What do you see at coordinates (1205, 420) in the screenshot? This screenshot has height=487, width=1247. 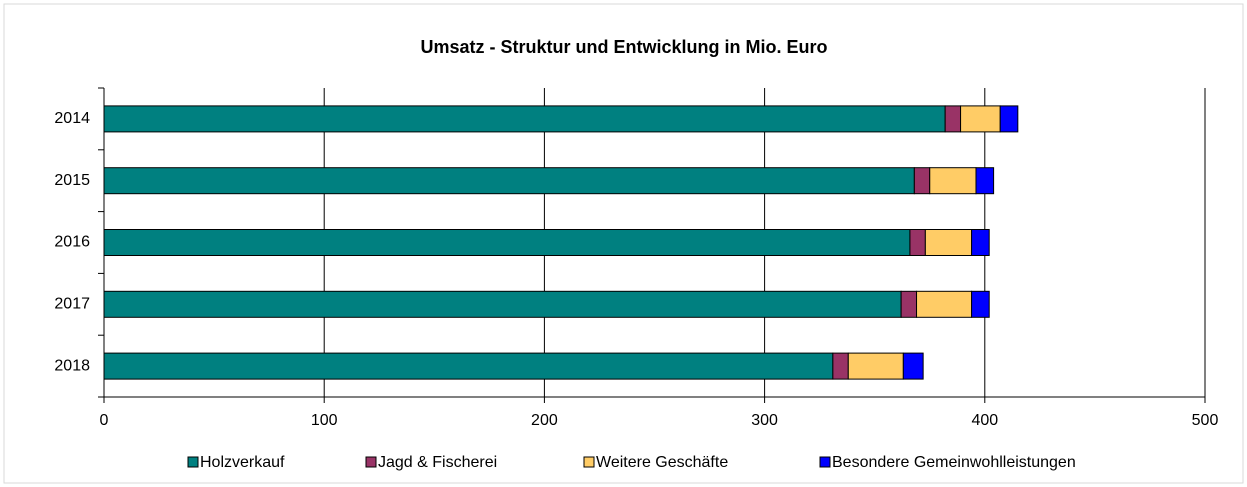 I see `x-tick-label: 500` at bounding box center [1205, 420].